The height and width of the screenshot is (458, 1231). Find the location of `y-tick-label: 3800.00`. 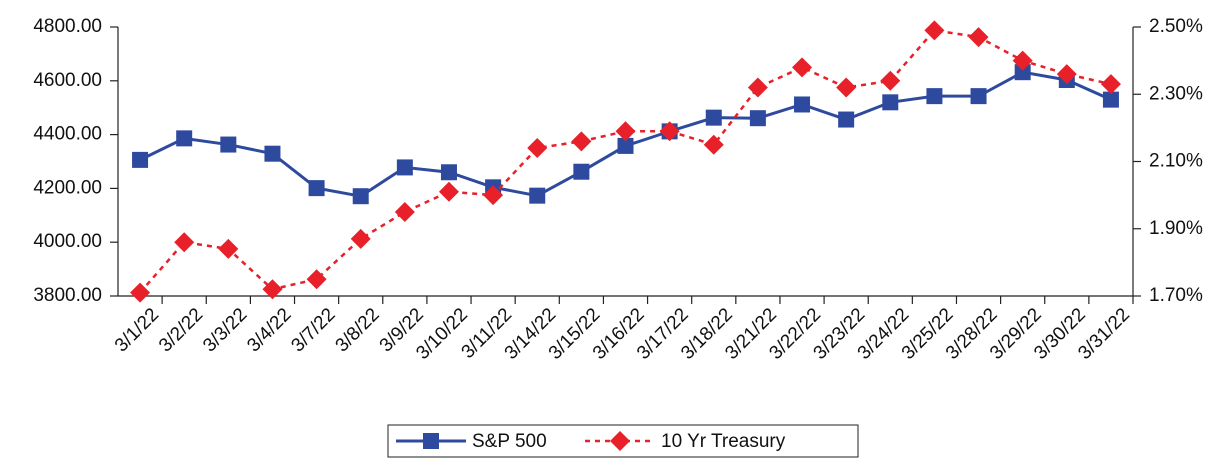

y-tick-label: 3800.00 is located at coordinates (67, 295).